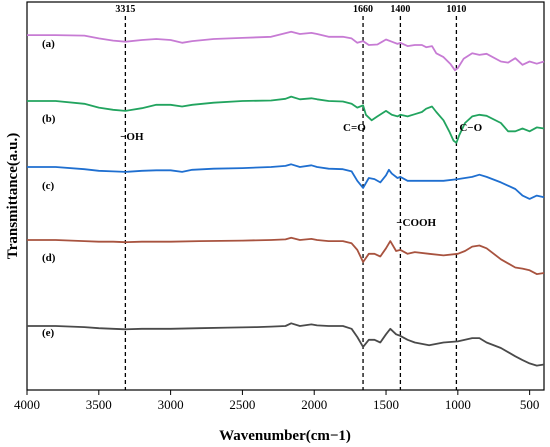  Describe the element at coordinates (49, 258) in the screenshot. I see `series-label-d: (d)` at that location.